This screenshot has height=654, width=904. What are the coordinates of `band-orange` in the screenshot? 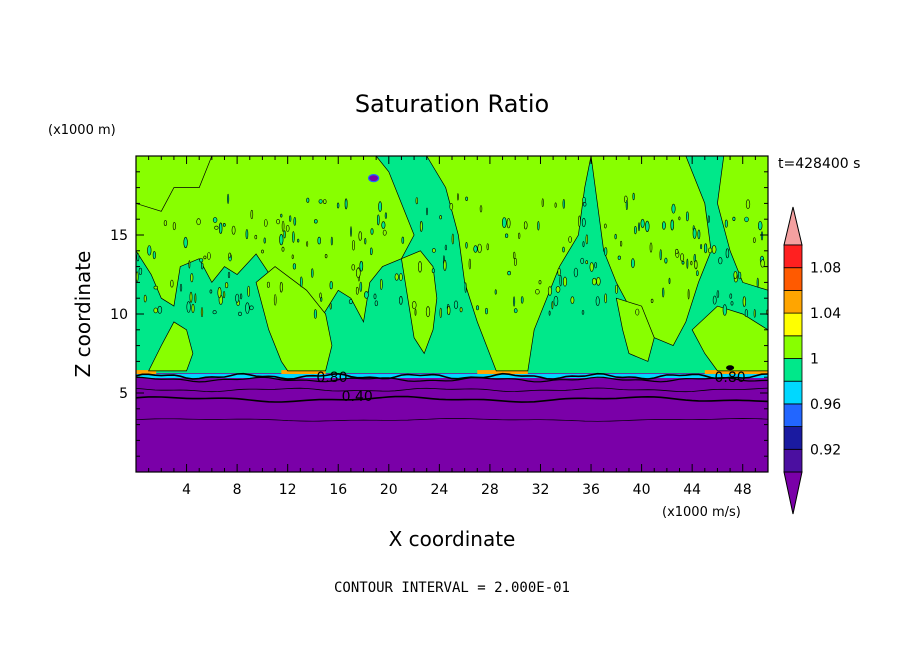 It's located at (146, 372).